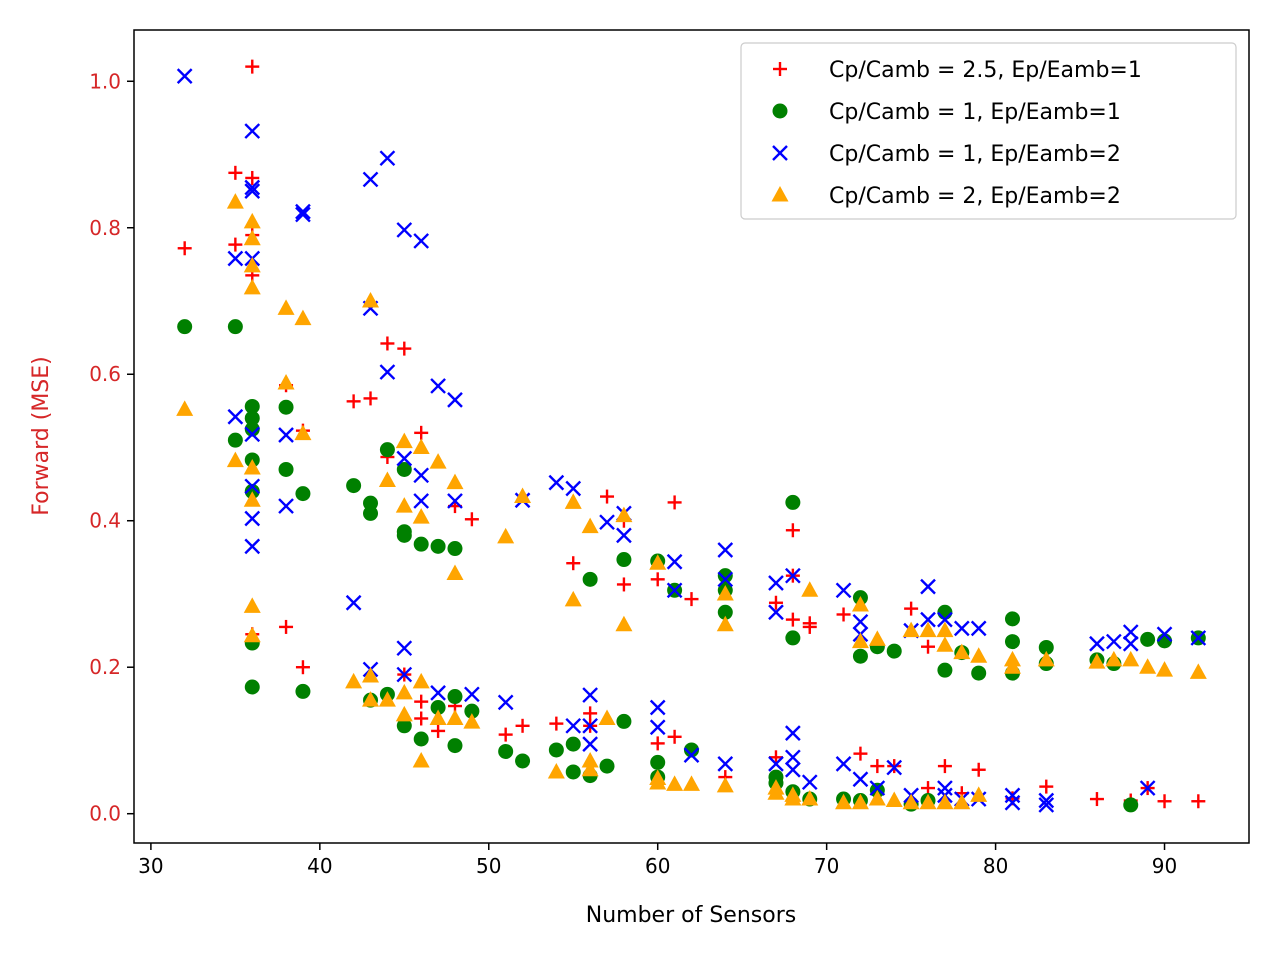 This screenshot has height=960, width=1280. Describe the element at coordinates (975, 154) in the screenshot. I see `legend-label: Cp/Camb = 1, Ep/Eamb=2` at that location.